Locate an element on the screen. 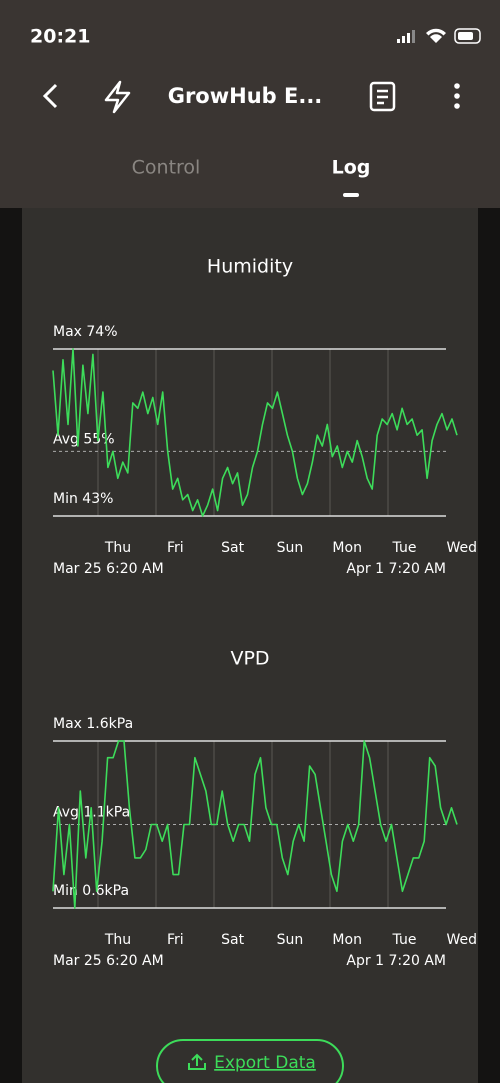 This screenshot has width=500, height=1083. reference-label: Min 0.6kPa is located at coordinates (91, 891).